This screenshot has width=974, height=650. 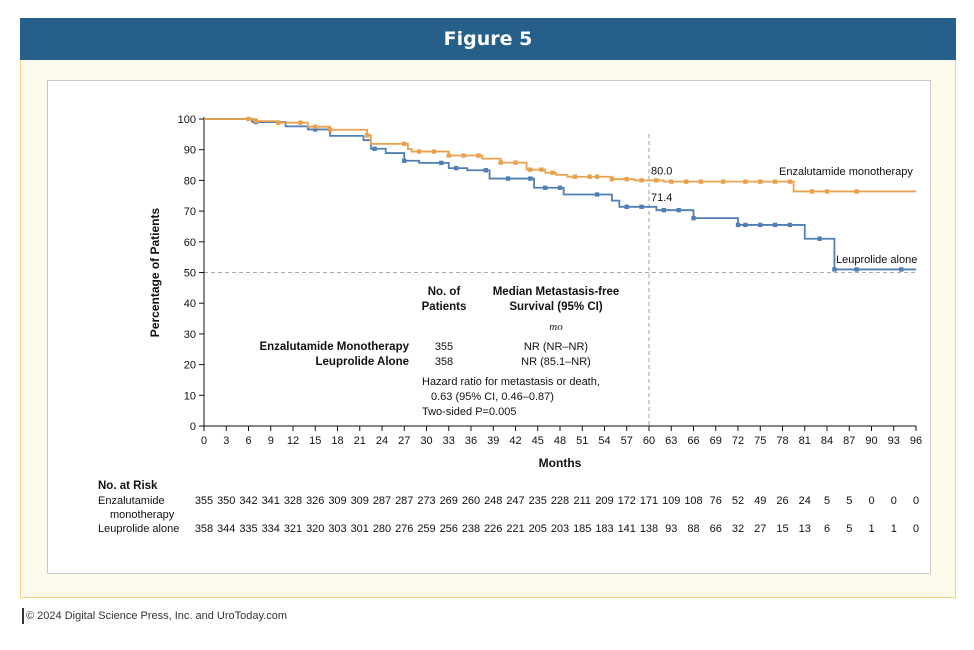 I want to click on y-tick-label: 60, so click(x=190, y=243).